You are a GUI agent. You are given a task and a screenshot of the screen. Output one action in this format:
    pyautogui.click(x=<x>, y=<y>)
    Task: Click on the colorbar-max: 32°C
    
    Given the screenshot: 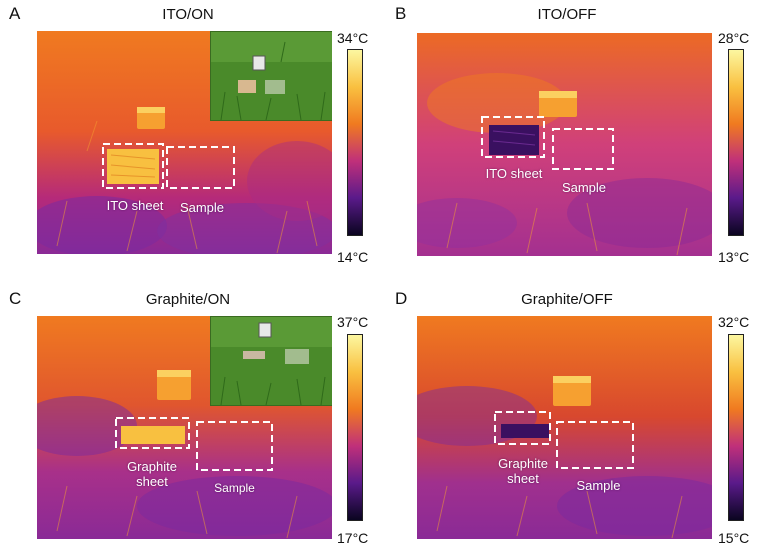 What is the action you would take?
    pyautogui.click(x=734, y=322)
    